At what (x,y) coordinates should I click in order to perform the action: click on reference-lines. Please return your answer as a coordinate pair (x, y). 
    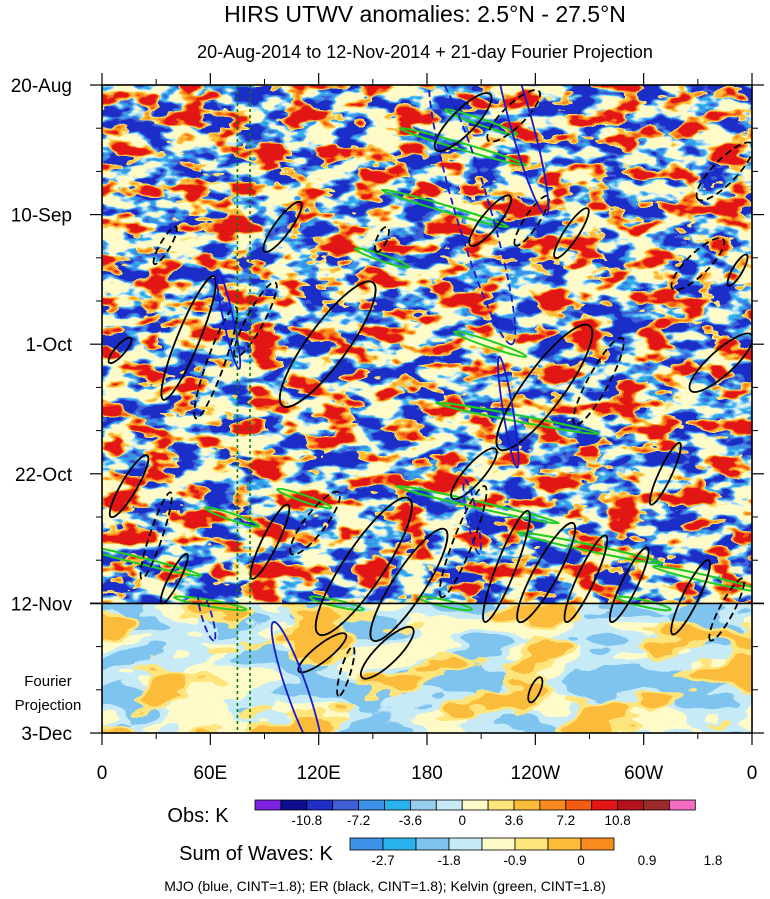
    Looking at the image, I should click on (243, 409).